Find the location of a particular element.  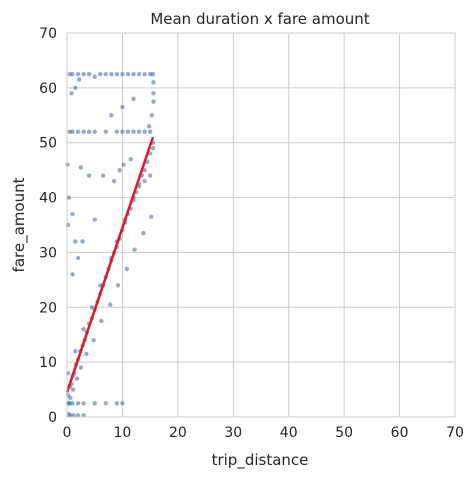

regression-line-group is located at coordinates (110, 264).